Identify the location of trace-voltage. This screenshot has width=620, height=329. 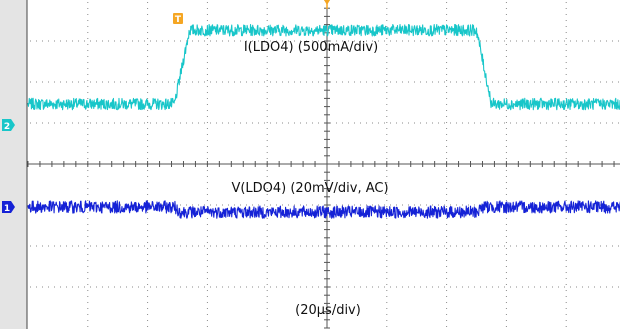
(323, 209).